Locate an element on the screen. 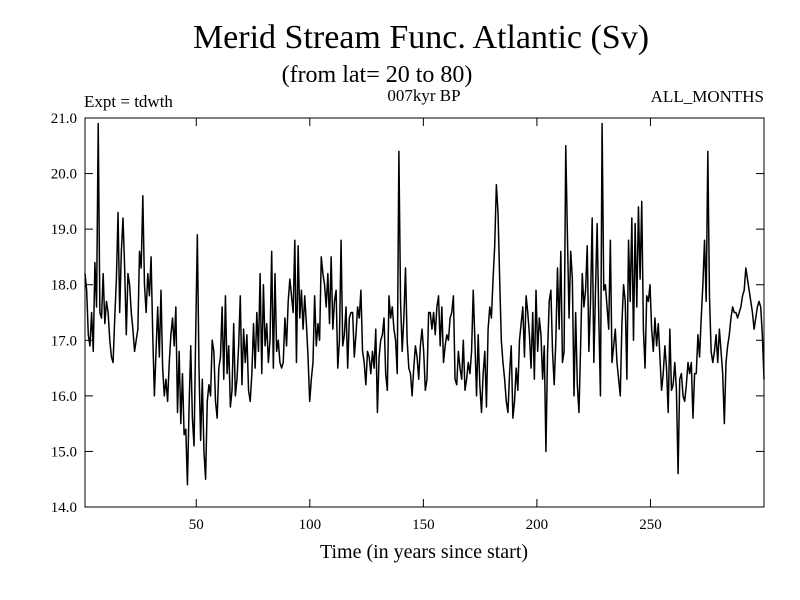 The width and height of the screenshot is (800, 600). chart-subtitle: (from lat= 20 to 80) is located at coordinates (377, 75).